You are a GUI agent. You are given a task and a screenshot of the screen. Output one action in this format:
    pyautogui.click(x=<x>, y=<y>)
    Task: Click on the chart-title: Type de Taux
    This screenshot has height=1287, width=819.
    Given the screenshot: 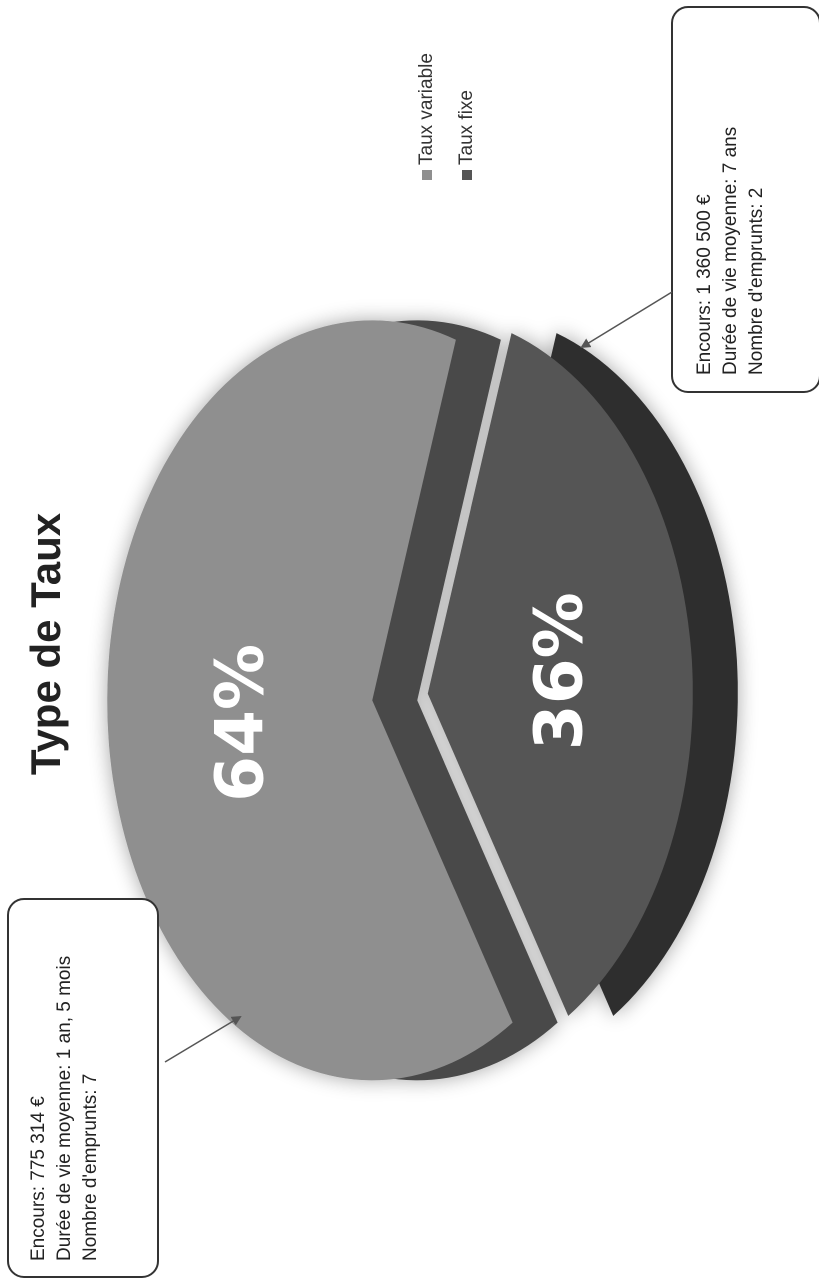 What is the action you would take?
    pyautogui.click(x=45, y=643)
    